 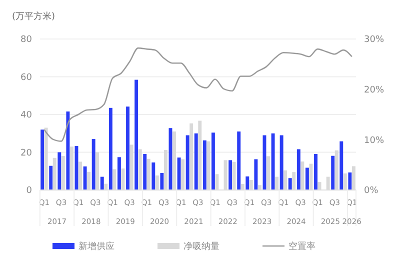 I want to click on y-tick-label: 40, so click(x=26, y=115).